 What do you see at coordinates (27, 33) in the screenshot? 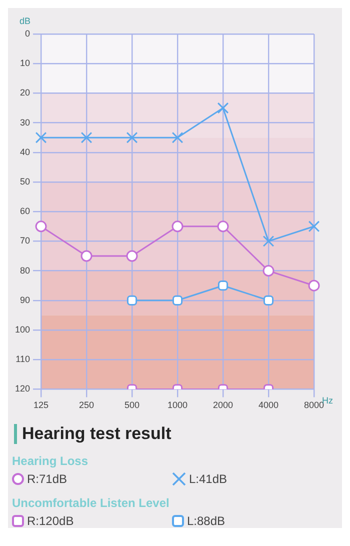
I see `y-tick-label: 0` at bounding box center [27, 33].